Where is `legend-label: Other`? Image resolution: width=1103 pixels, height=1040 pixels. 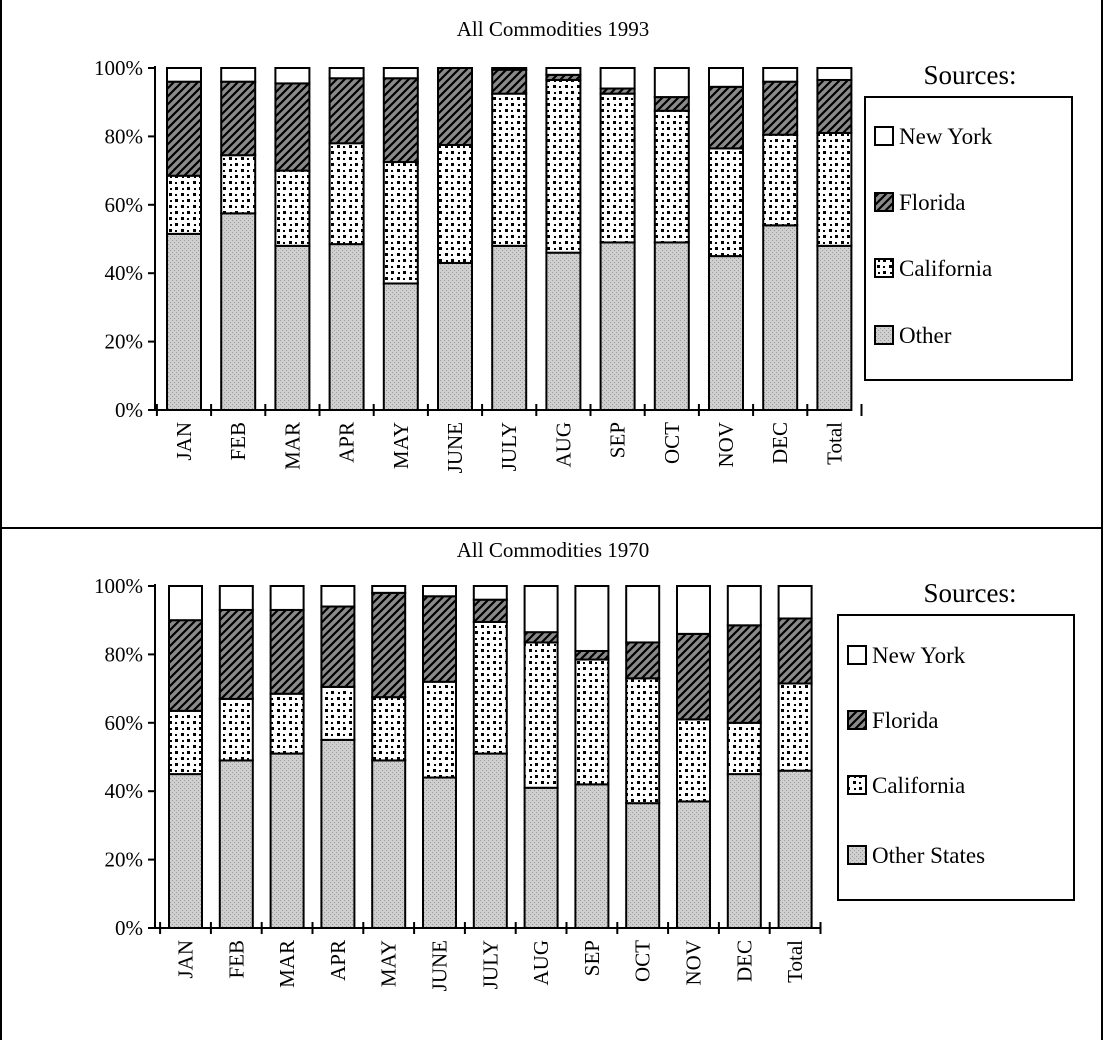
legend-label: Other is located at coordinates (925, 335).